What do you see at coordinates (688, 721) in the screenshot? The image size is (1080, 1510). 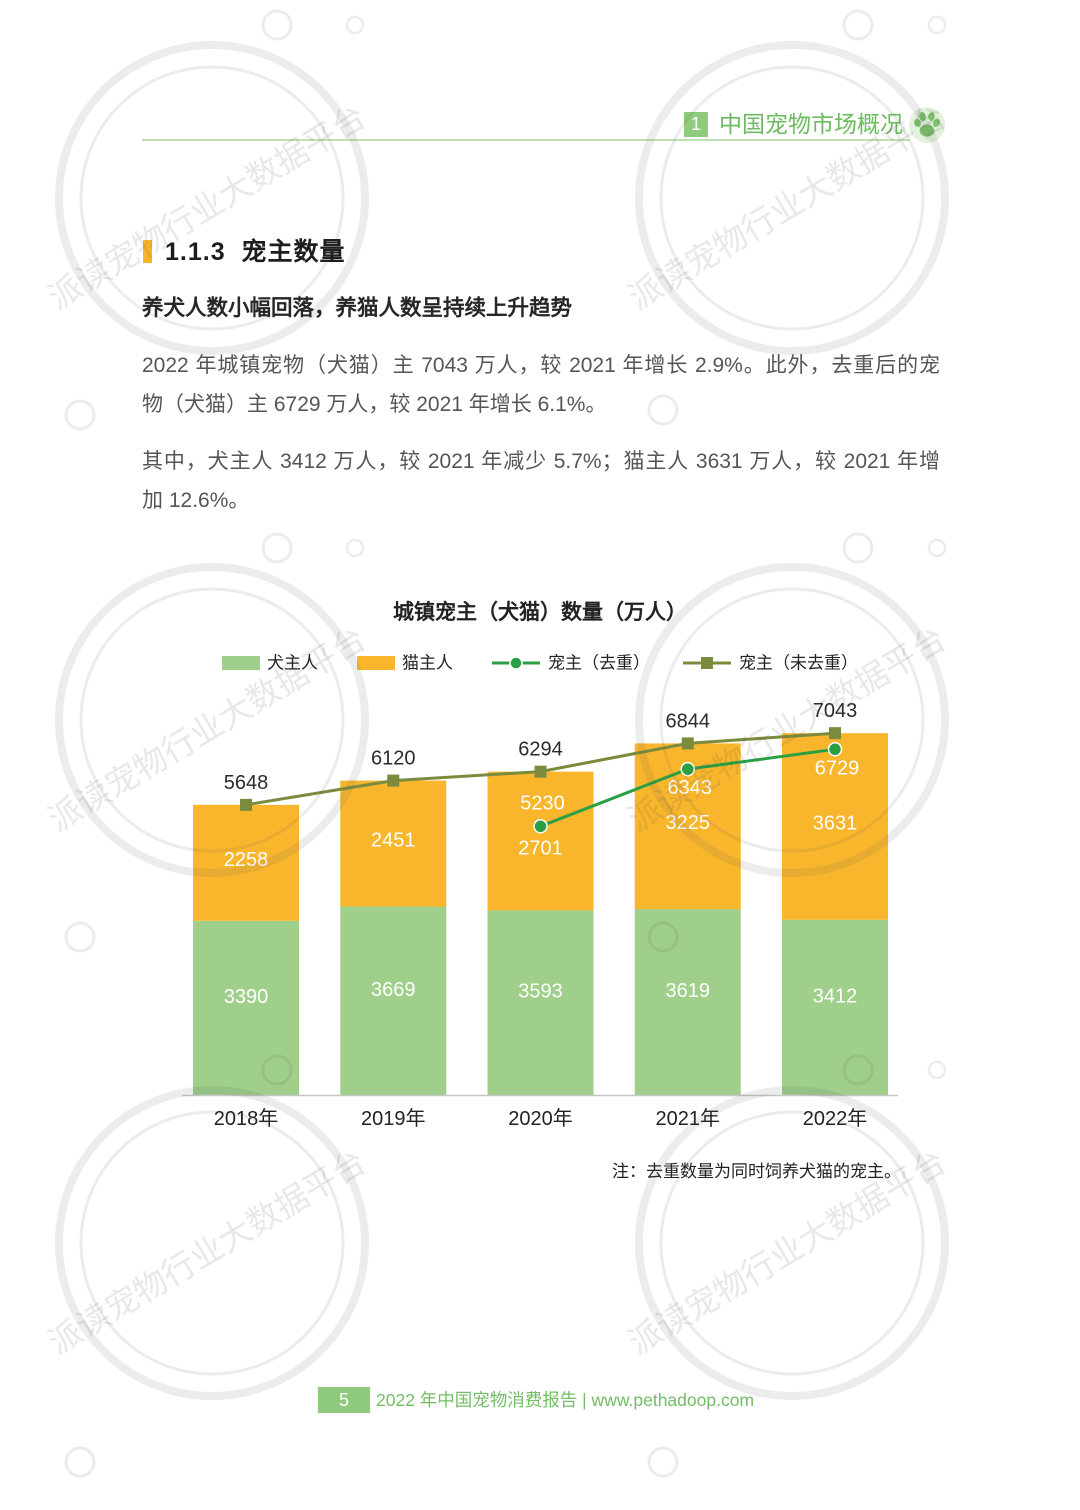 I see `data-label-total-owners: 6844` at bounding box center [688, 721].